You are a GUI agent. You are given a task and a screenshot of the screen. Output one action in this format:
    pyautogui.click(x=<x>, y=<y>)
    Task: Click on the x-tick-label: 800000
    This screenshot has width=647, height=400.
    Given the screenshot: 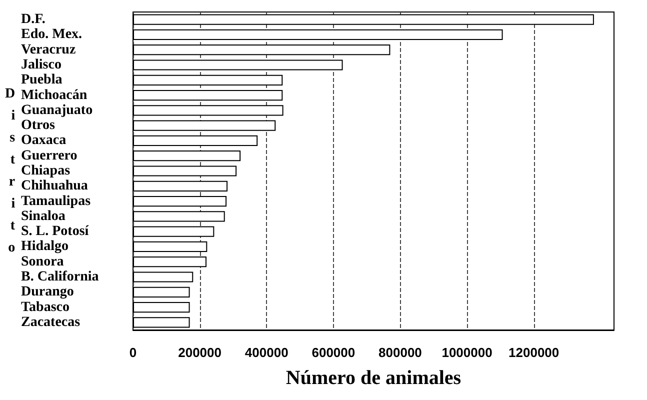 What is the action you would take?
    pyautogui.click(x=400, y=352)
    